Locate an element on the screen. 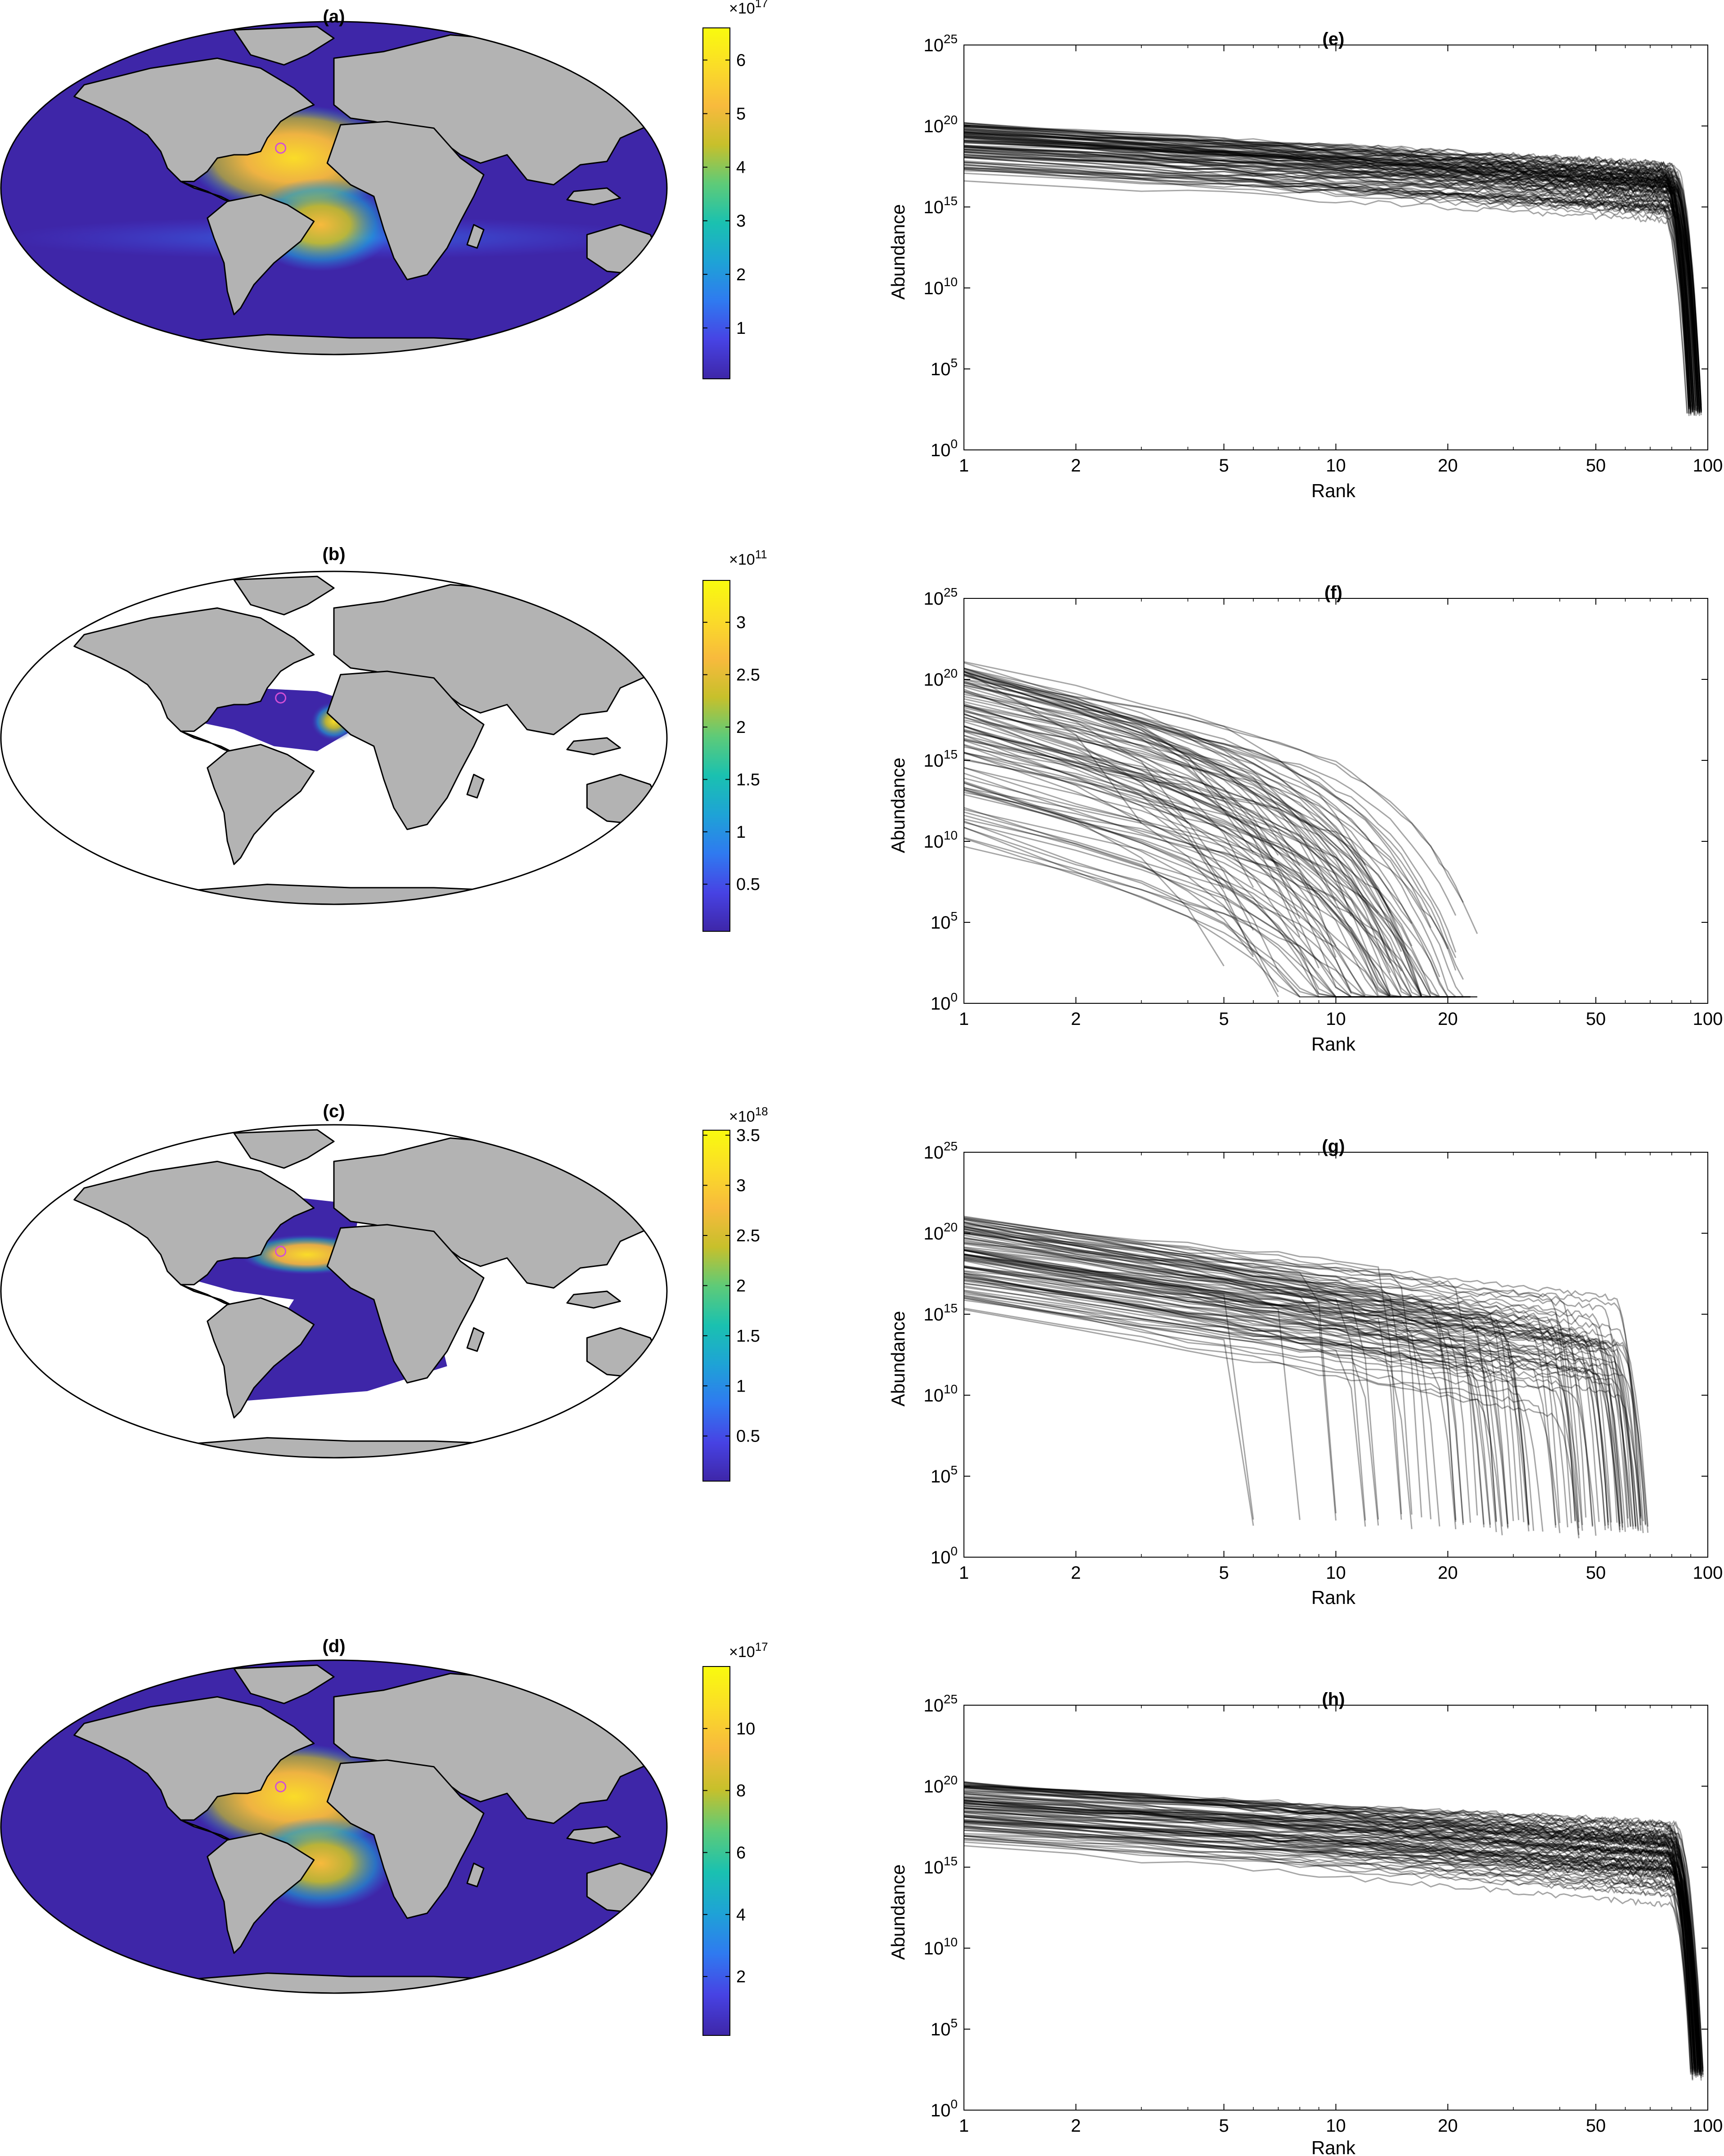 The image size is (1724, 2156). colorbar-exponent-a: ×10¹⁷ is located at coordinates (748, 8).